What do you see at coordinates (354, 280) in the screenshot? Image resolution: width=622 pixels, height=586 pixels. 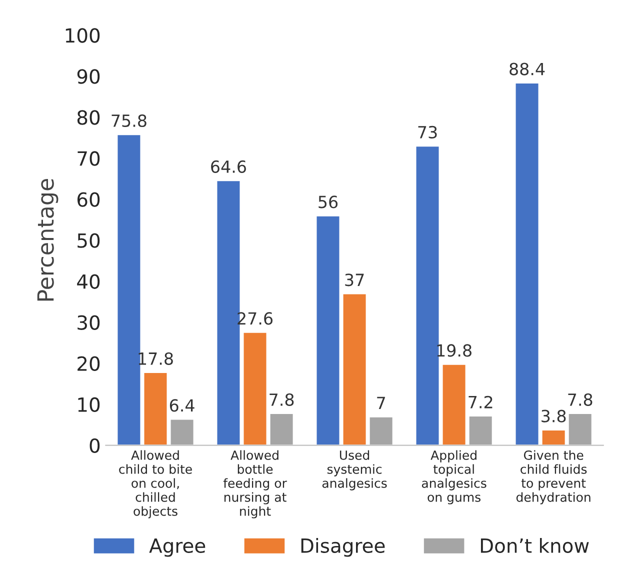 I see `data-label: 37` at bounding box center [354, 280].